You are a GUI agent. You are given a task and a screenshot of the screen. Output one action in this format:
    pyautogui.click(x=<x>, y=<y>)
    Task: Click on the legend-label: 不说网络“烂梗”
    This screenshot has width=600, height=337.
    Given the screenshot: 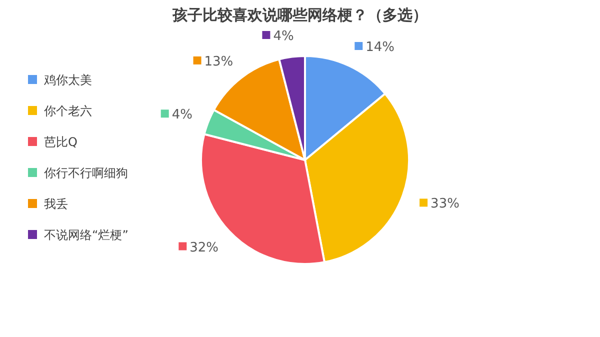 What is the action you would take?
    pyautogui.click(x=86, y=235)
    